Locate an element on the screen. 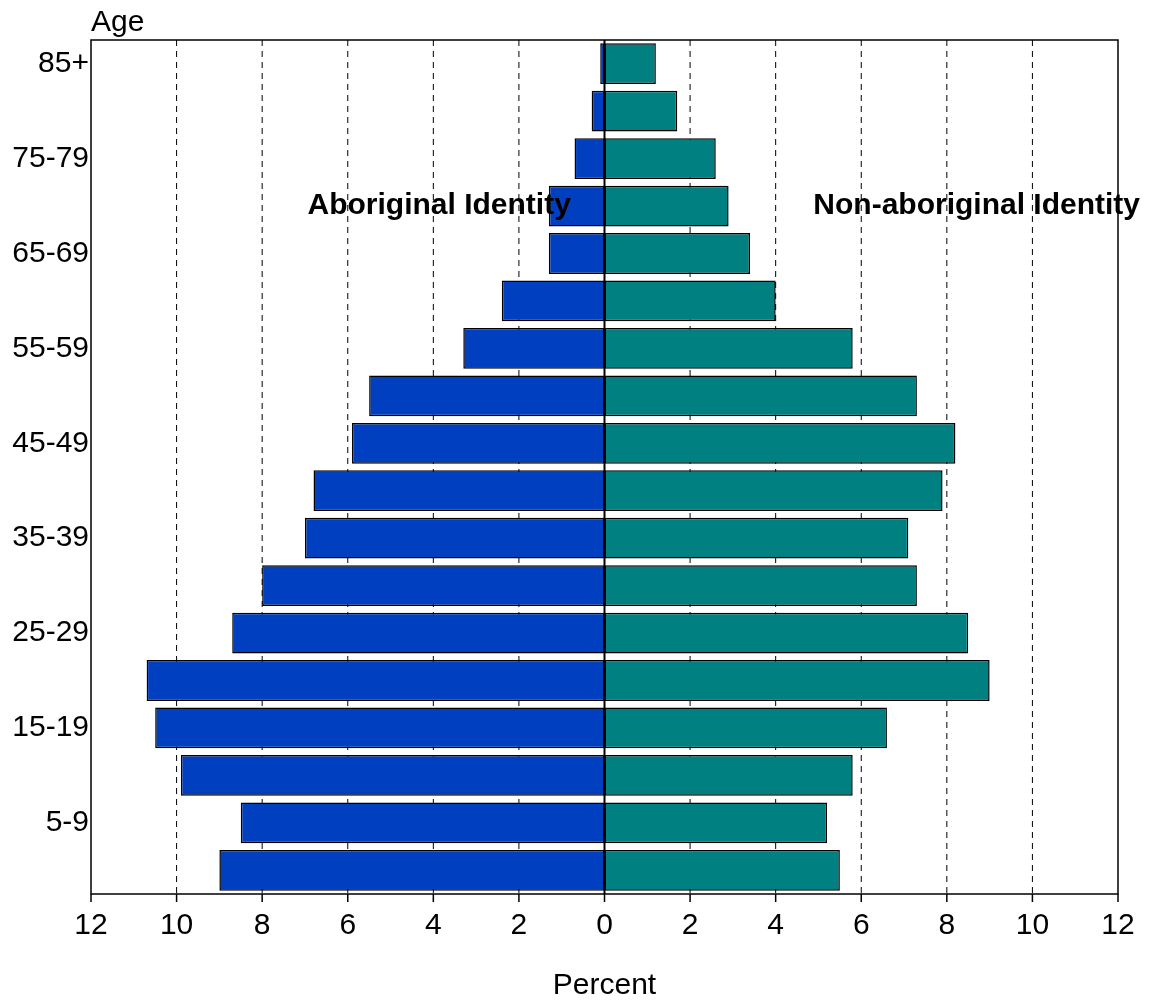  y-tick-label: 35-39 is located at coordinates (50, 536).